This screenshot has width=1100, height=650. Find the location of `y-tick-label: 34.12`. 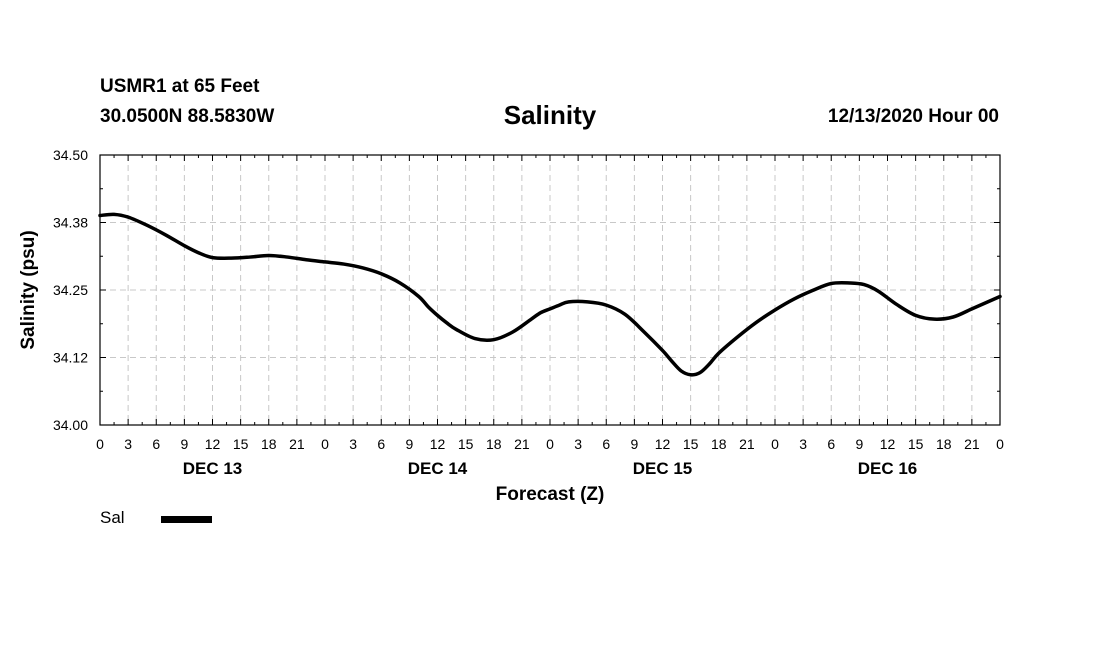

y-tick-label: 34.12 is located at coordinates (70, 358).